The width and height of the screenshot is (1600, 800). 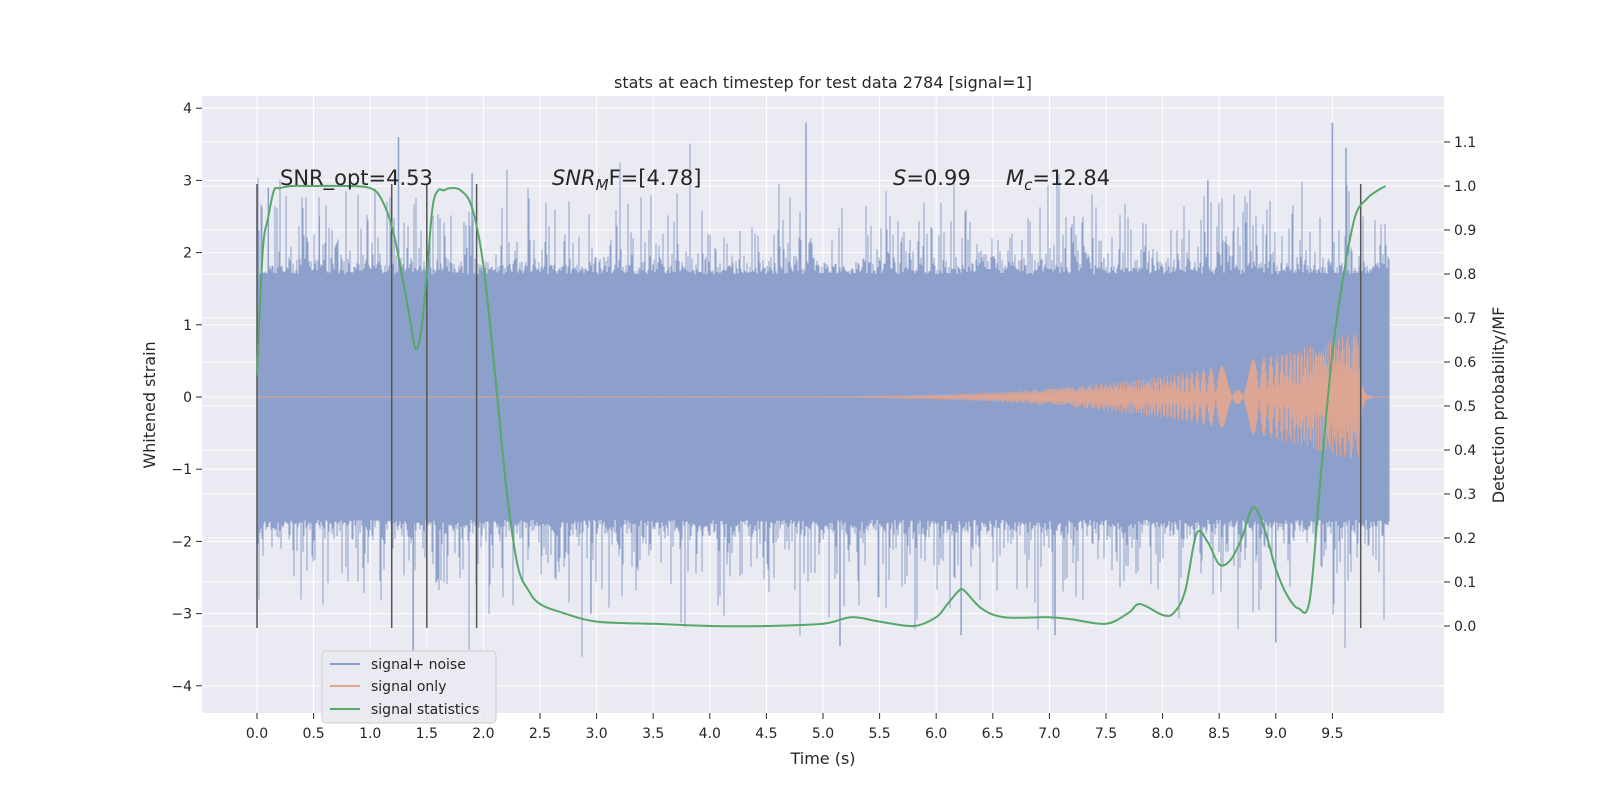 I want to click on x-tick-label: 0.5, so click(x=313, y=734).